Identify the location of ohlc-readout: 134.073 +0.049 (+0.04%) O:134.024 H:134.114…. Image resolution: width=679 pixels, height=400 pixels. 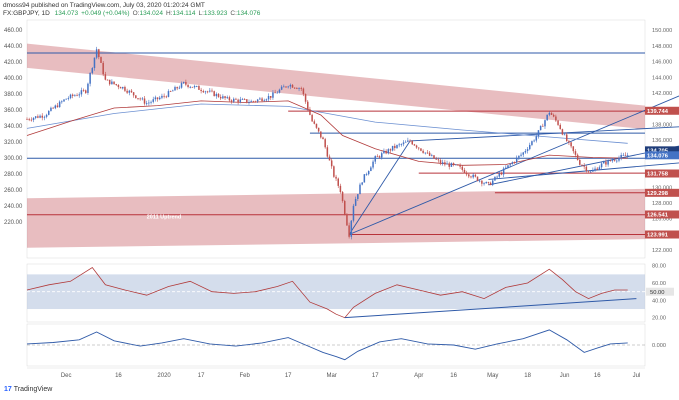
(156, 13).